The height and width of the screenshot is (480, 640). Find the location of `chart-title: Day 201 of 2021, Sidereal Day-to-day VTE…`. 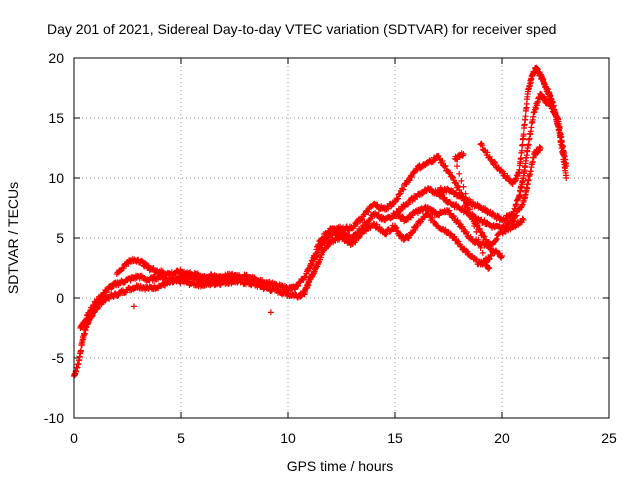

chart-title: Day 201 of 2021, Sidereal Day-to-day VTE… is located at coordinates (301, 29).